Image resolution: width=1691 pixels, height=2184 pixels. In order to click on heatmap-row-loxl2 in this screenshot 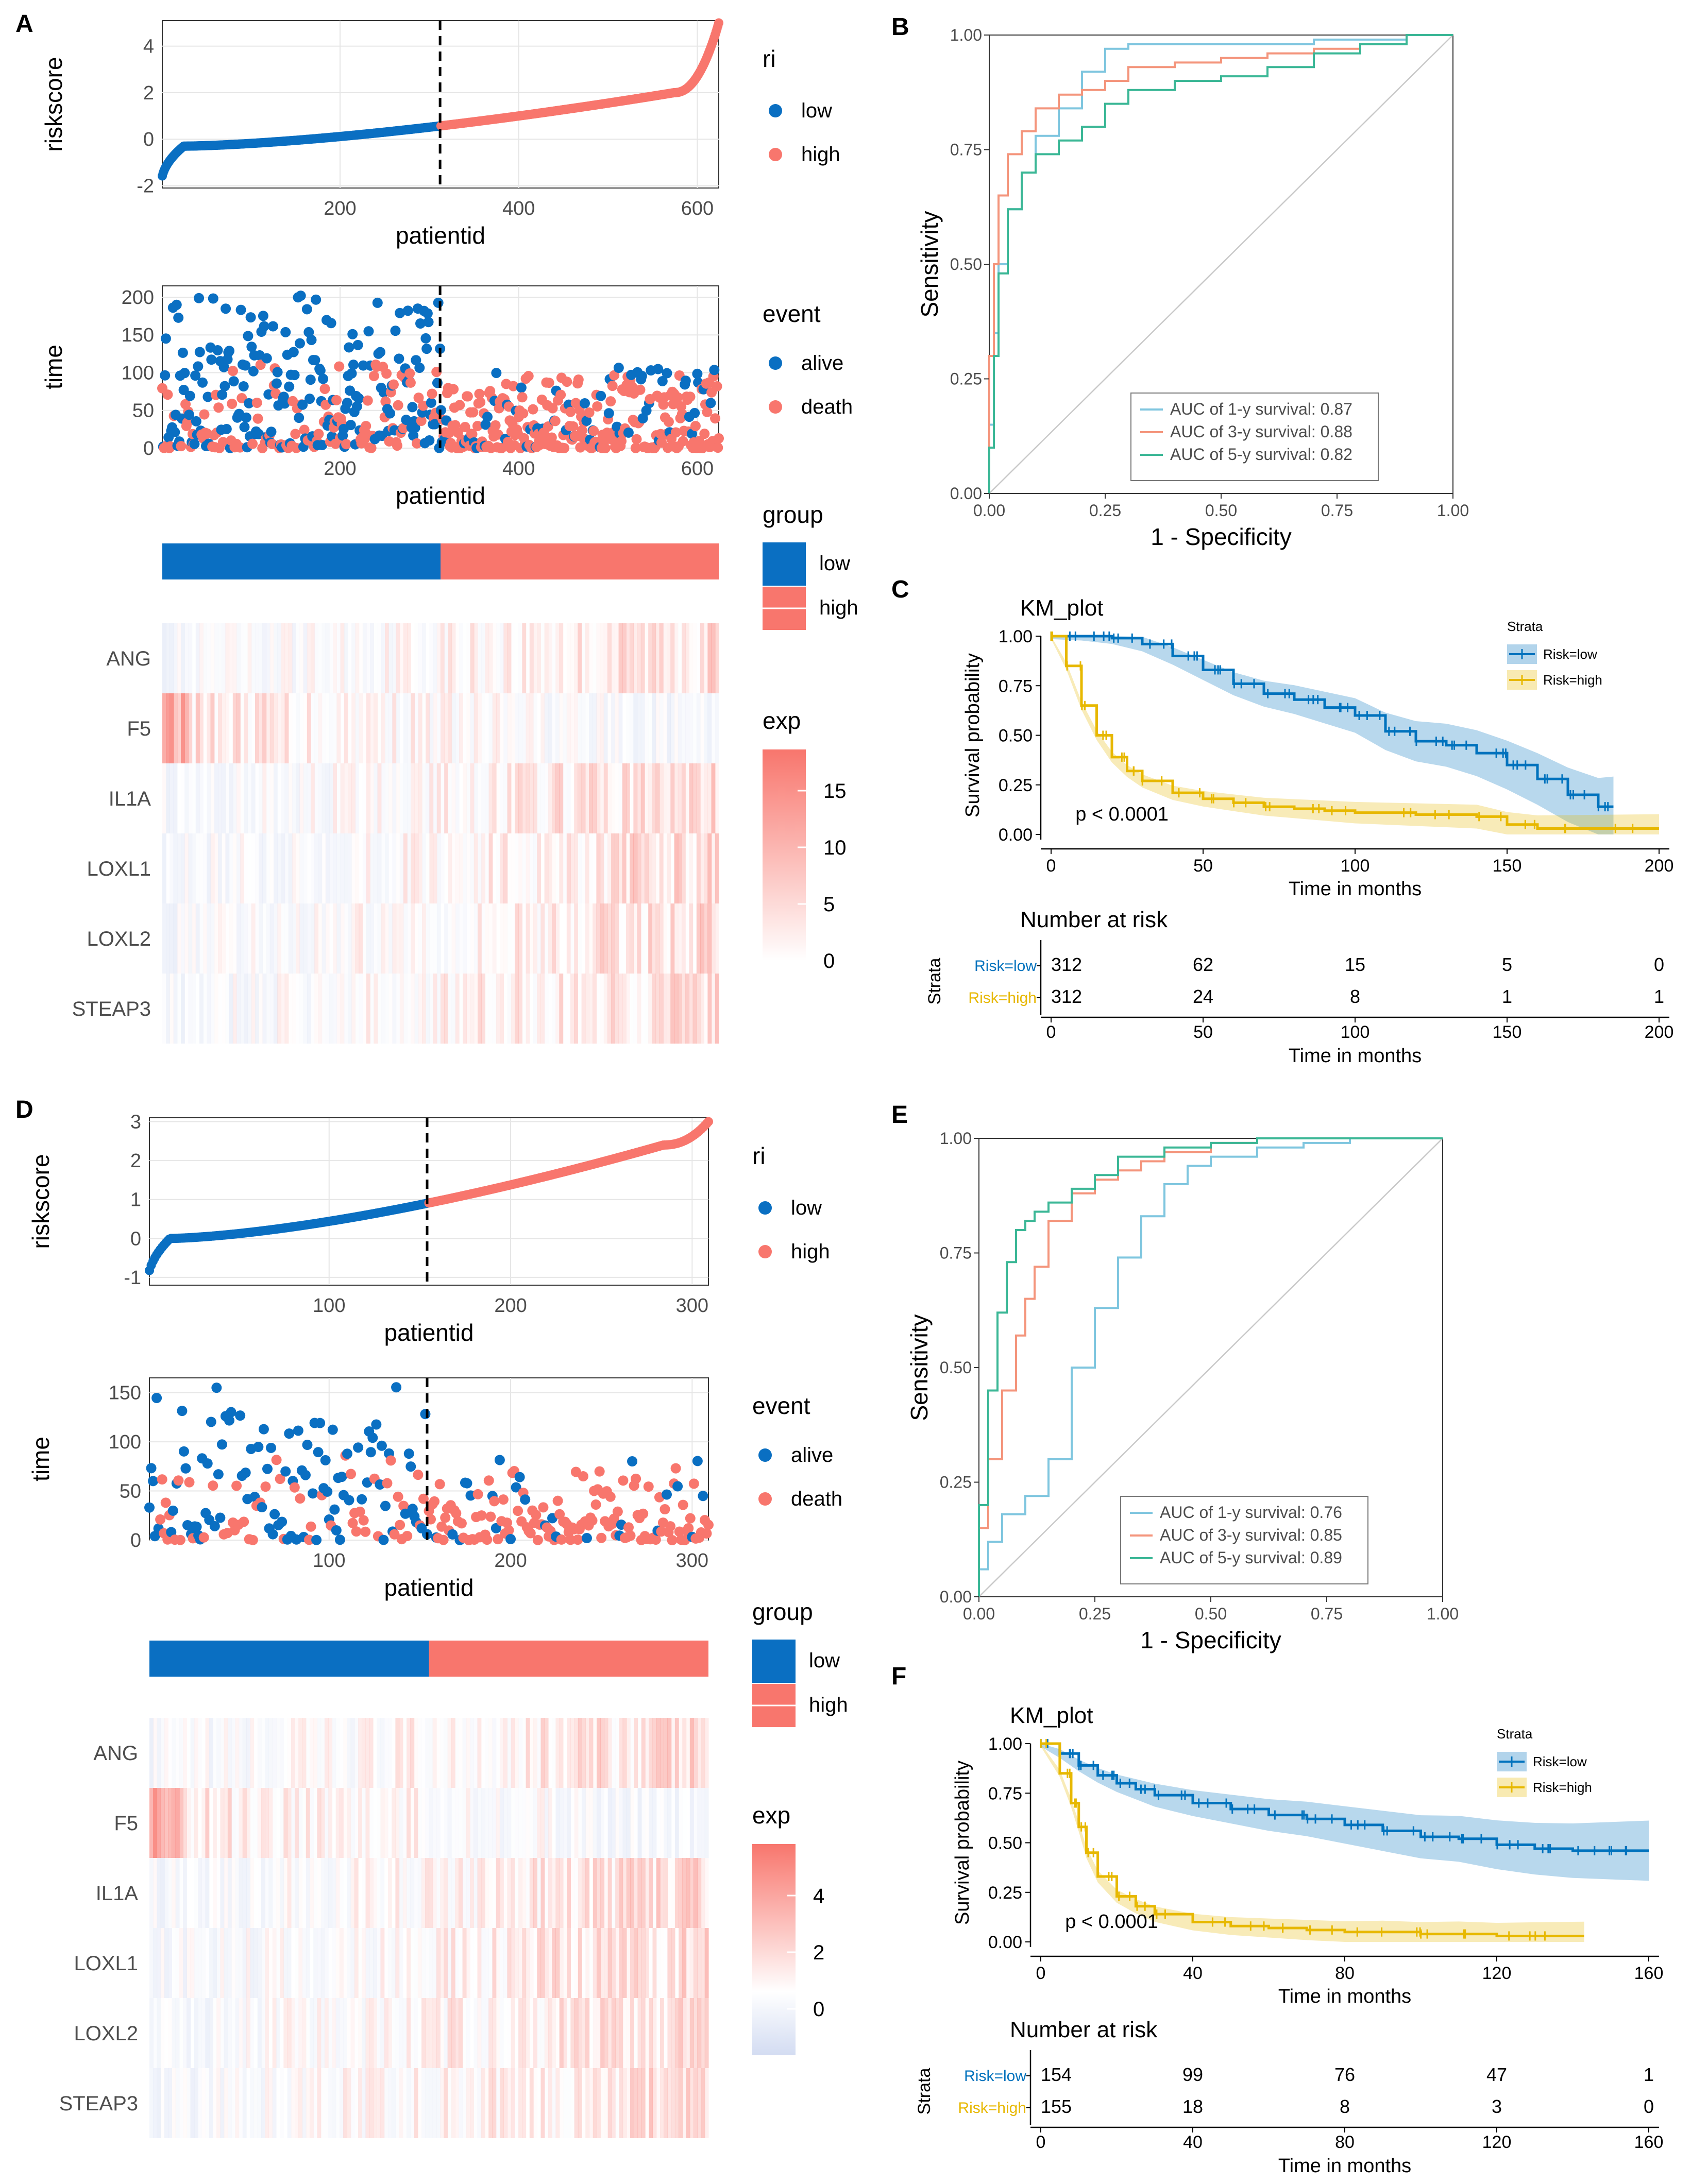, I will do `click(440, 938)`.